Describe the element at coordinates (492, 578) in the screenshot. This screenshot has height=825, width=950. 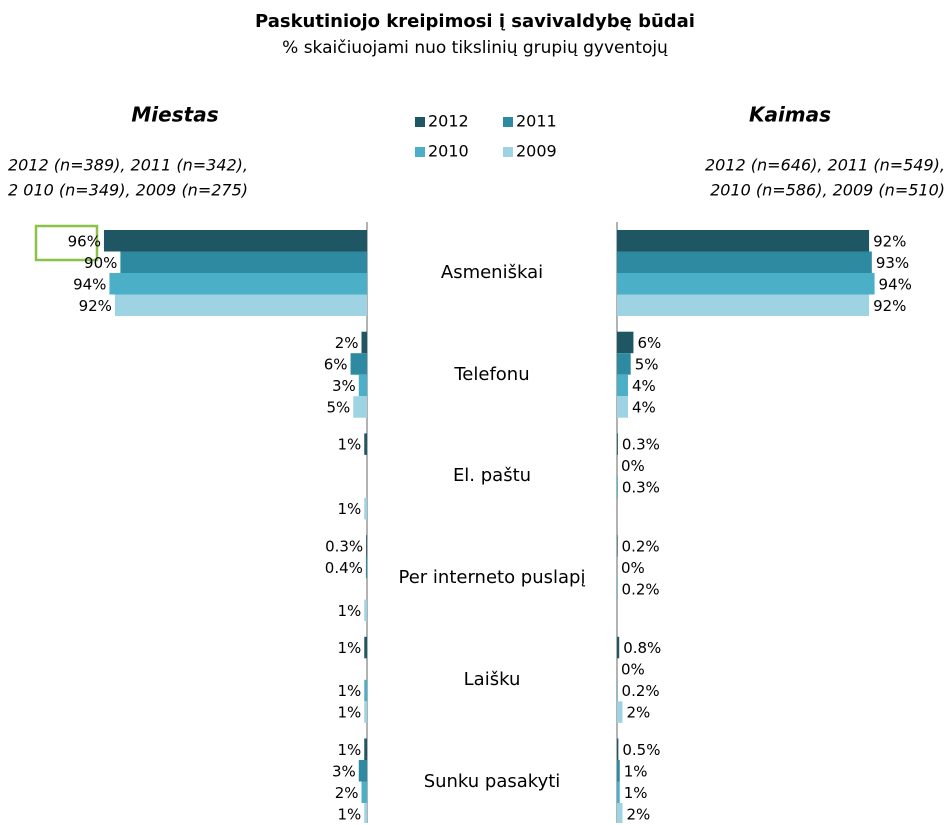
I see `category-label: Per interneto puslapį` at that location.